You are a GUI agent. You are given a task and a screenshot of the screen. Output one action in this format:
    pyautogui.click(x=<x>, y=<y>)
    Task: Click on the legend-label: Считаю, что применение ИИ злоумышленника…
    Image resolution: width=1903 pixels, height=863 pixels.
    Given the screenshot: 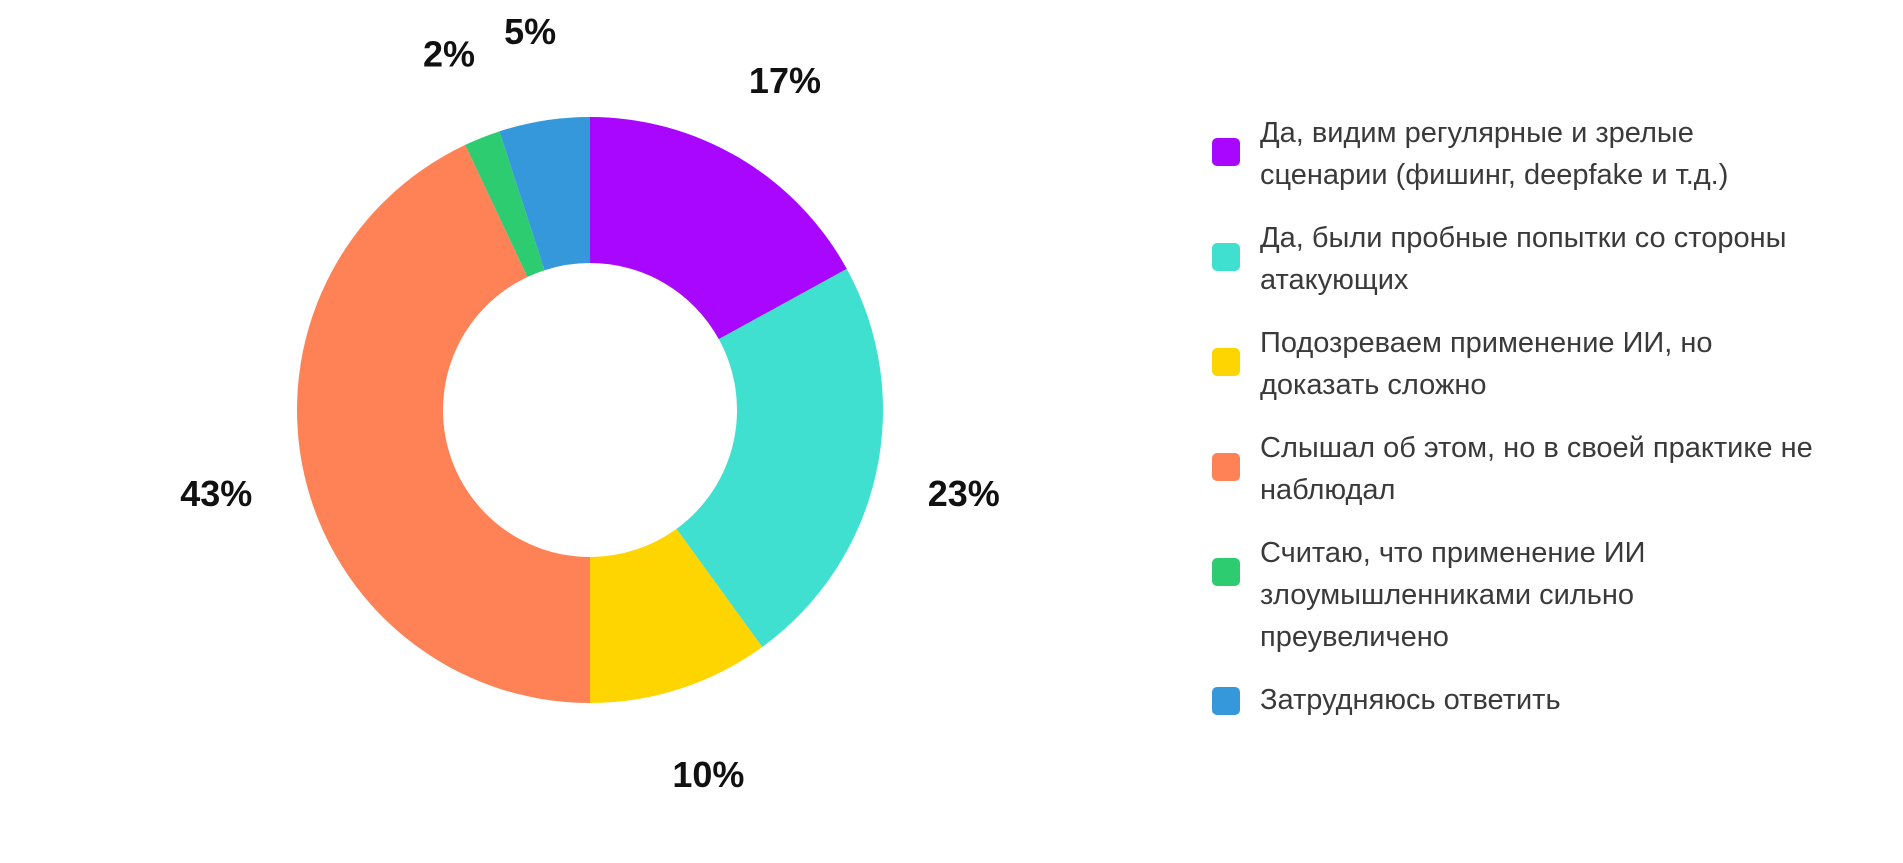 What is the action you would take?
    pyautogui.click(x=1453, y=595)
    